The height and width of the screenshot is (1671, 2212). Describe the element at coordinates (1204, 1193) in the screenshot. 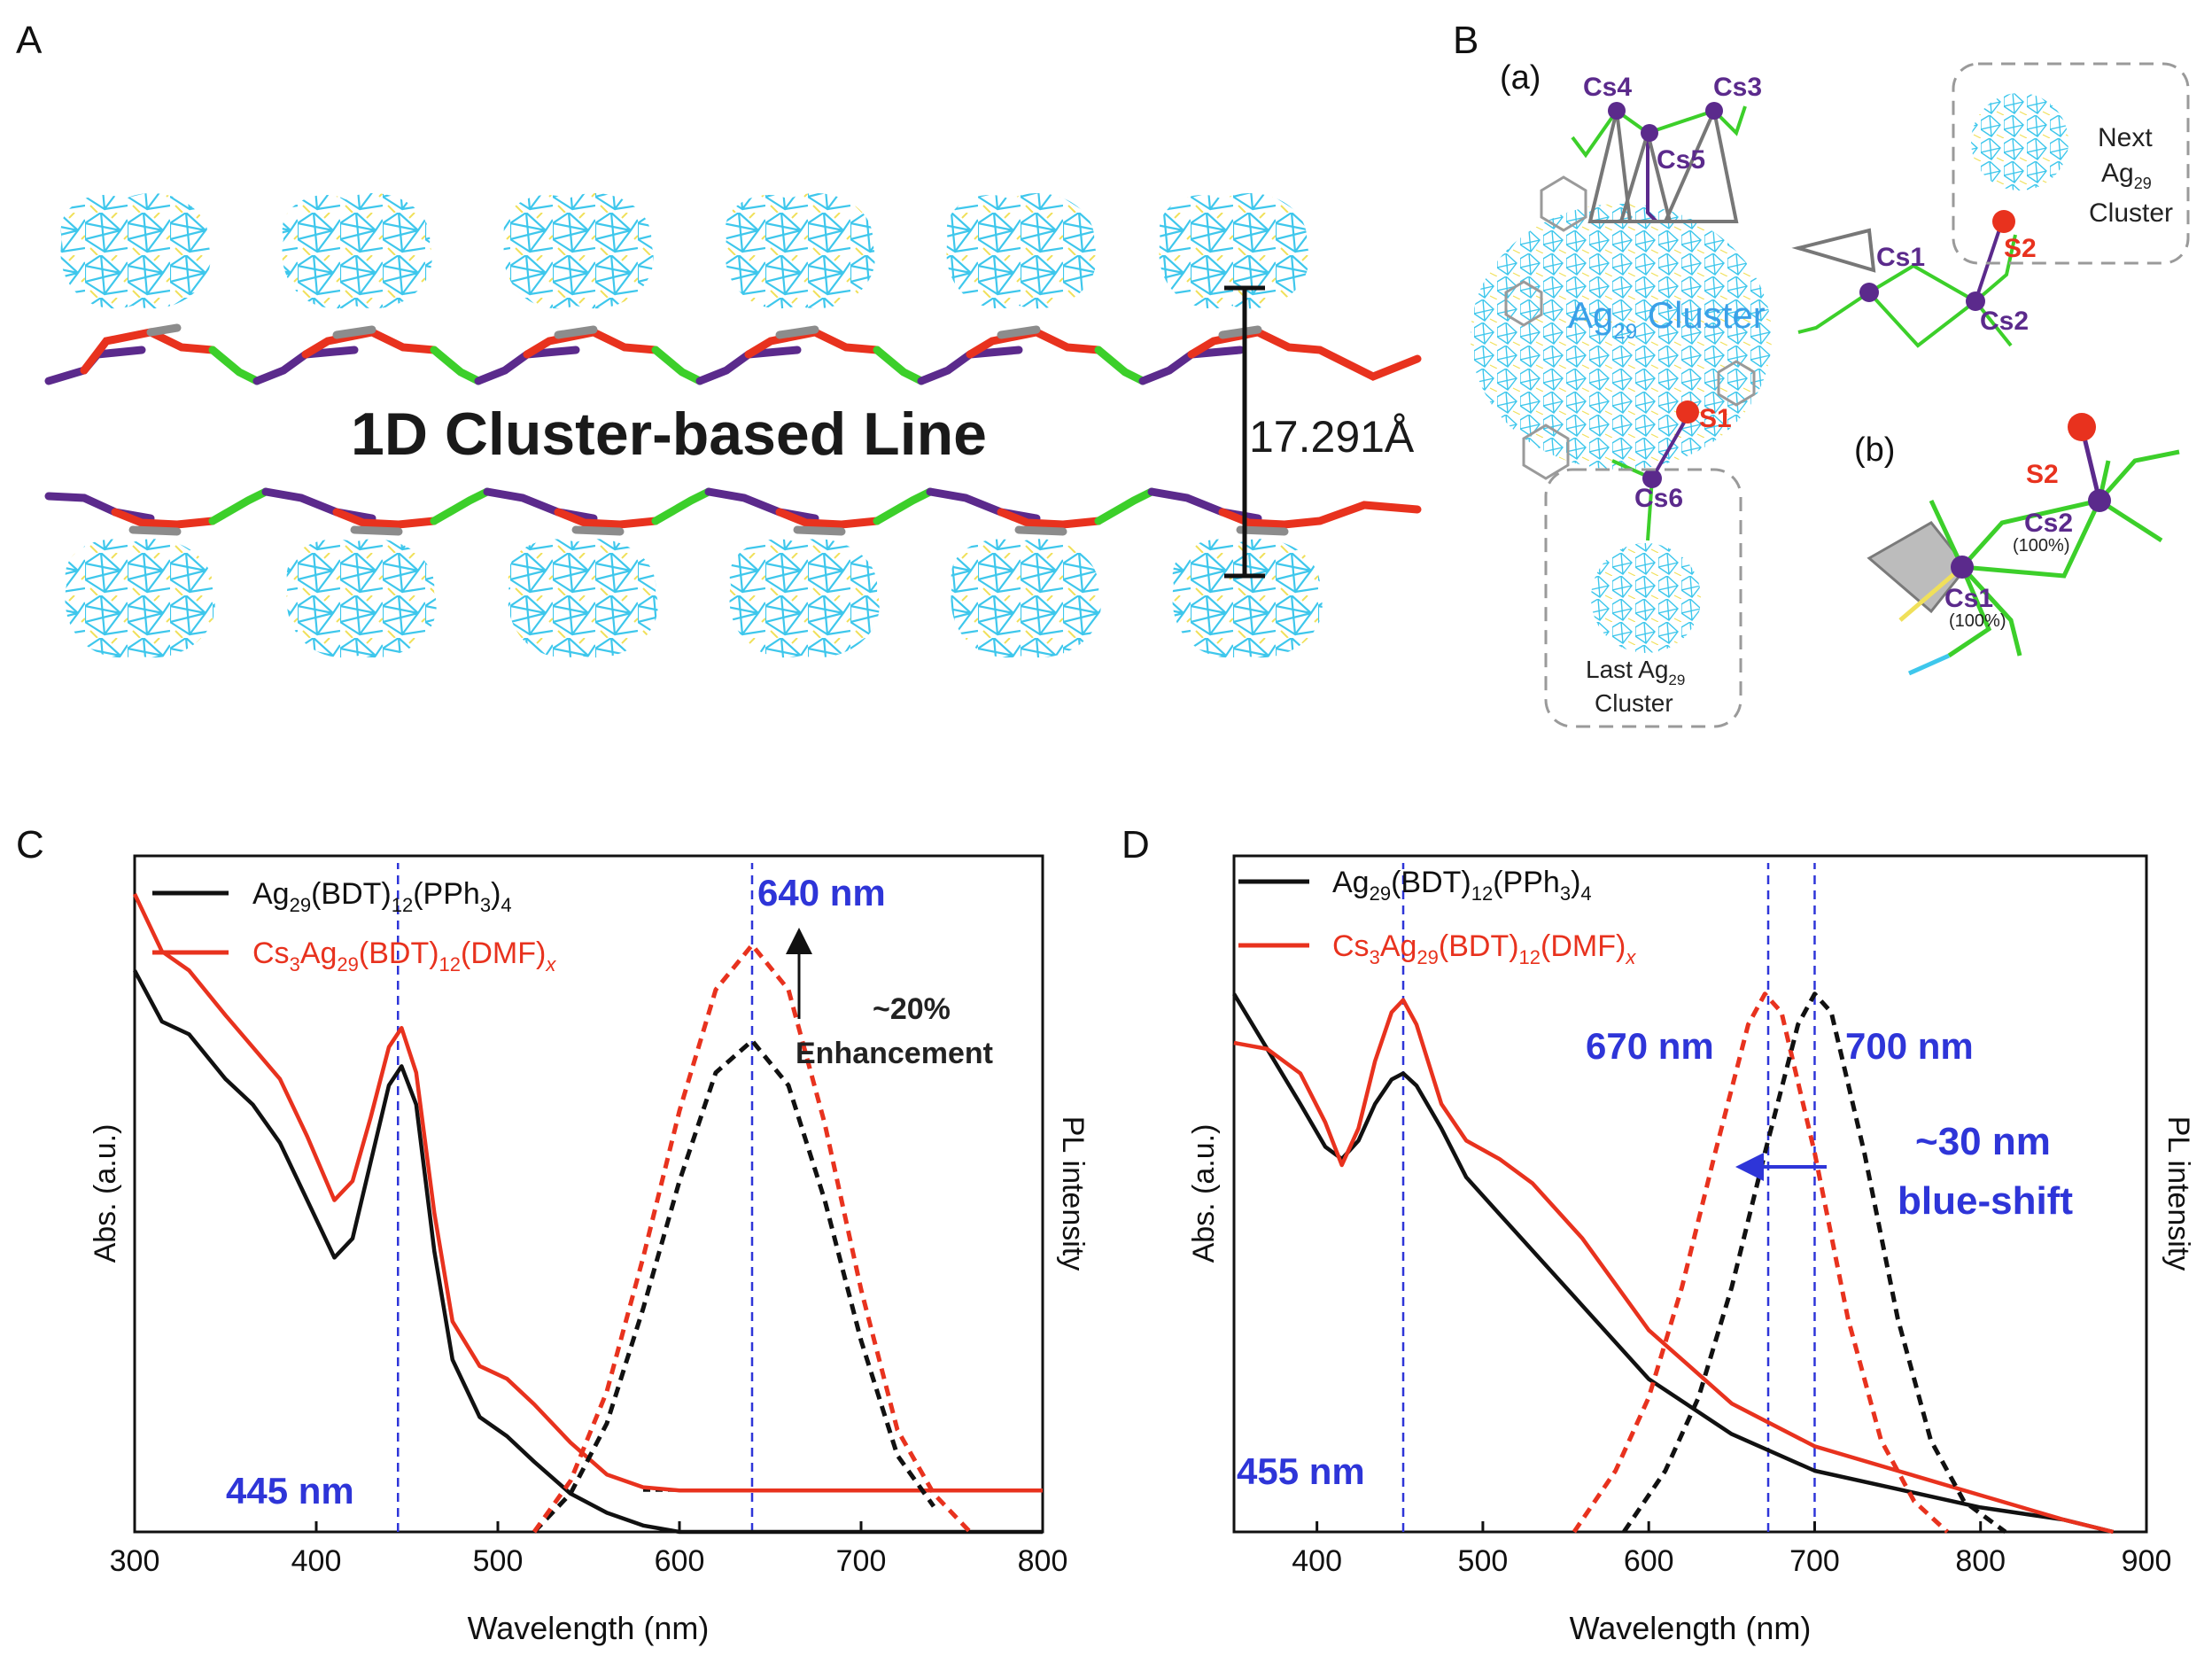

I see `y-label-d: Abs. (a.u.)` at that location.